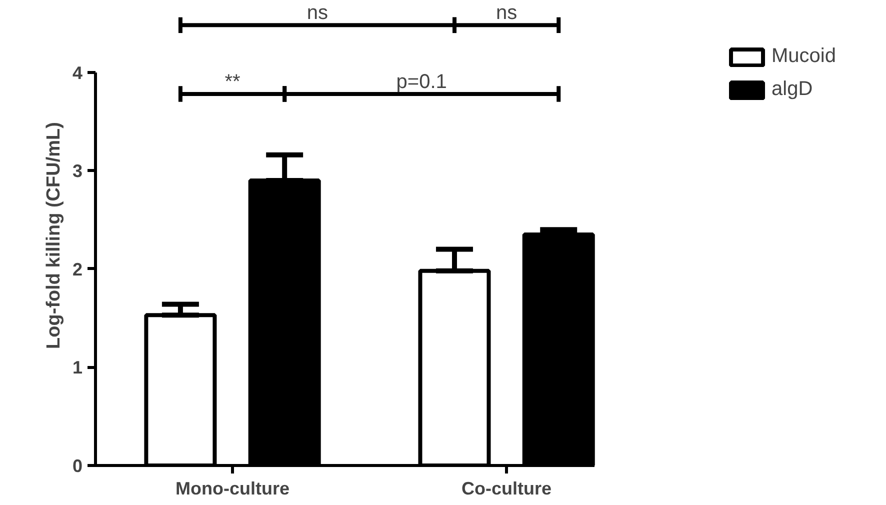 This screenshot has height=505, width=886. I want to click on y-tick-label: 3, so click(77, 171).